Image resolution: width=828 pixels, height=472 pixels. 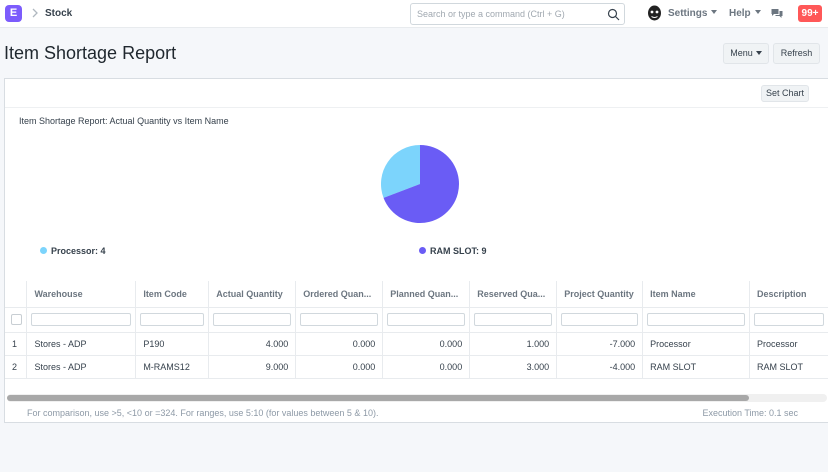 I want to click on filter-input-ordered-quantity, so click(x=339, y=319).